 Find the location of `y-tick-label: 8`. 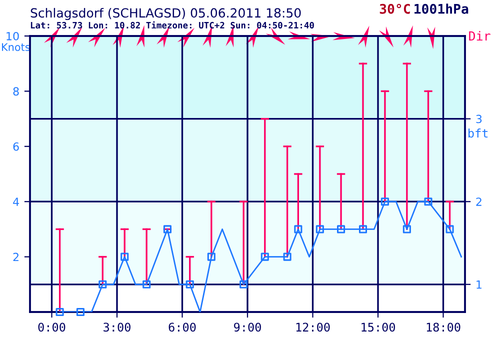

y-tick-label: 8 is located at coordinates (16, 91).